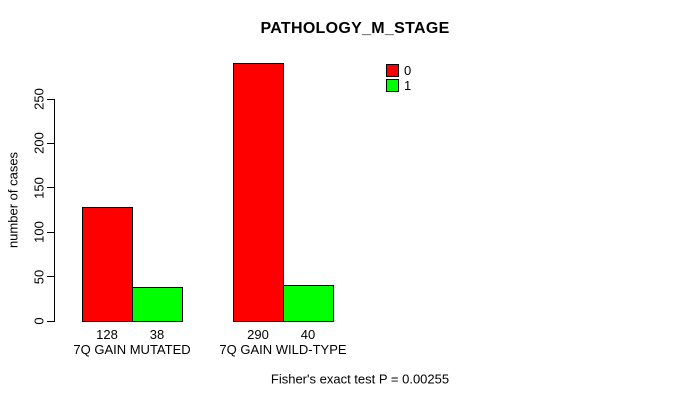 Image resolution: width=690 pixels, height=400 pixels. Describe the element at coordinates (408, 70) in the screenshot. I see `legend-label: 0` at that location.